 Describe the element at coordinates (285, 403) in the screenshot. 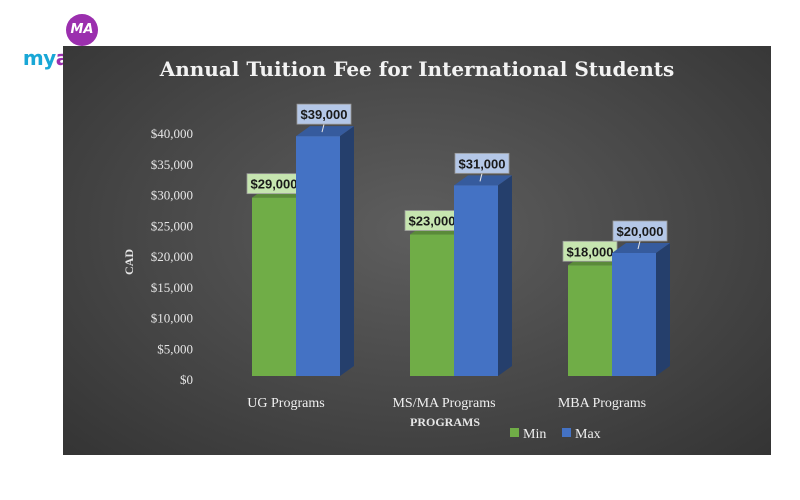

I see `x-category-label: UG Programs` at that location.